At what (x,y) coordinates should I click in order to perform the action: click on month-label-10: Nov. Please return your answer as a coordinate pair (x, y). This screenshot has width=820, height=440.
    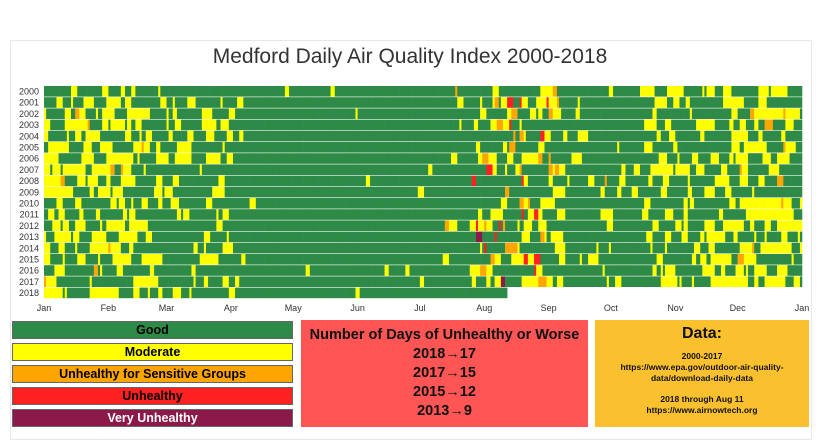
    Looking at the image, I should click on (675, 308).